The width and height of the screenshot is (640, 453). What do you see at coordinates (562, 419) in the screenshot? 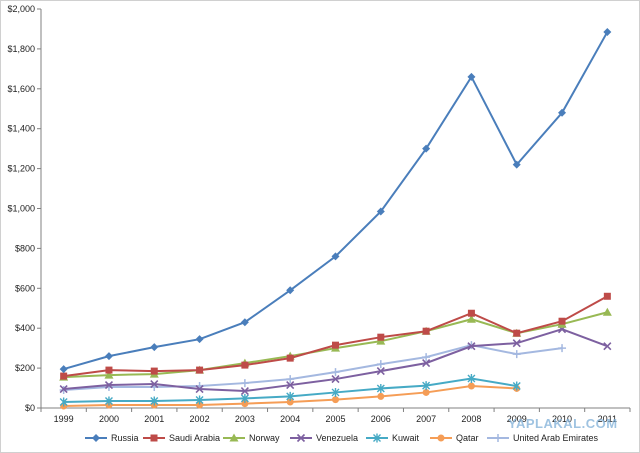
I see `x-tick-label: 2010` at bounding box center [562, 419].